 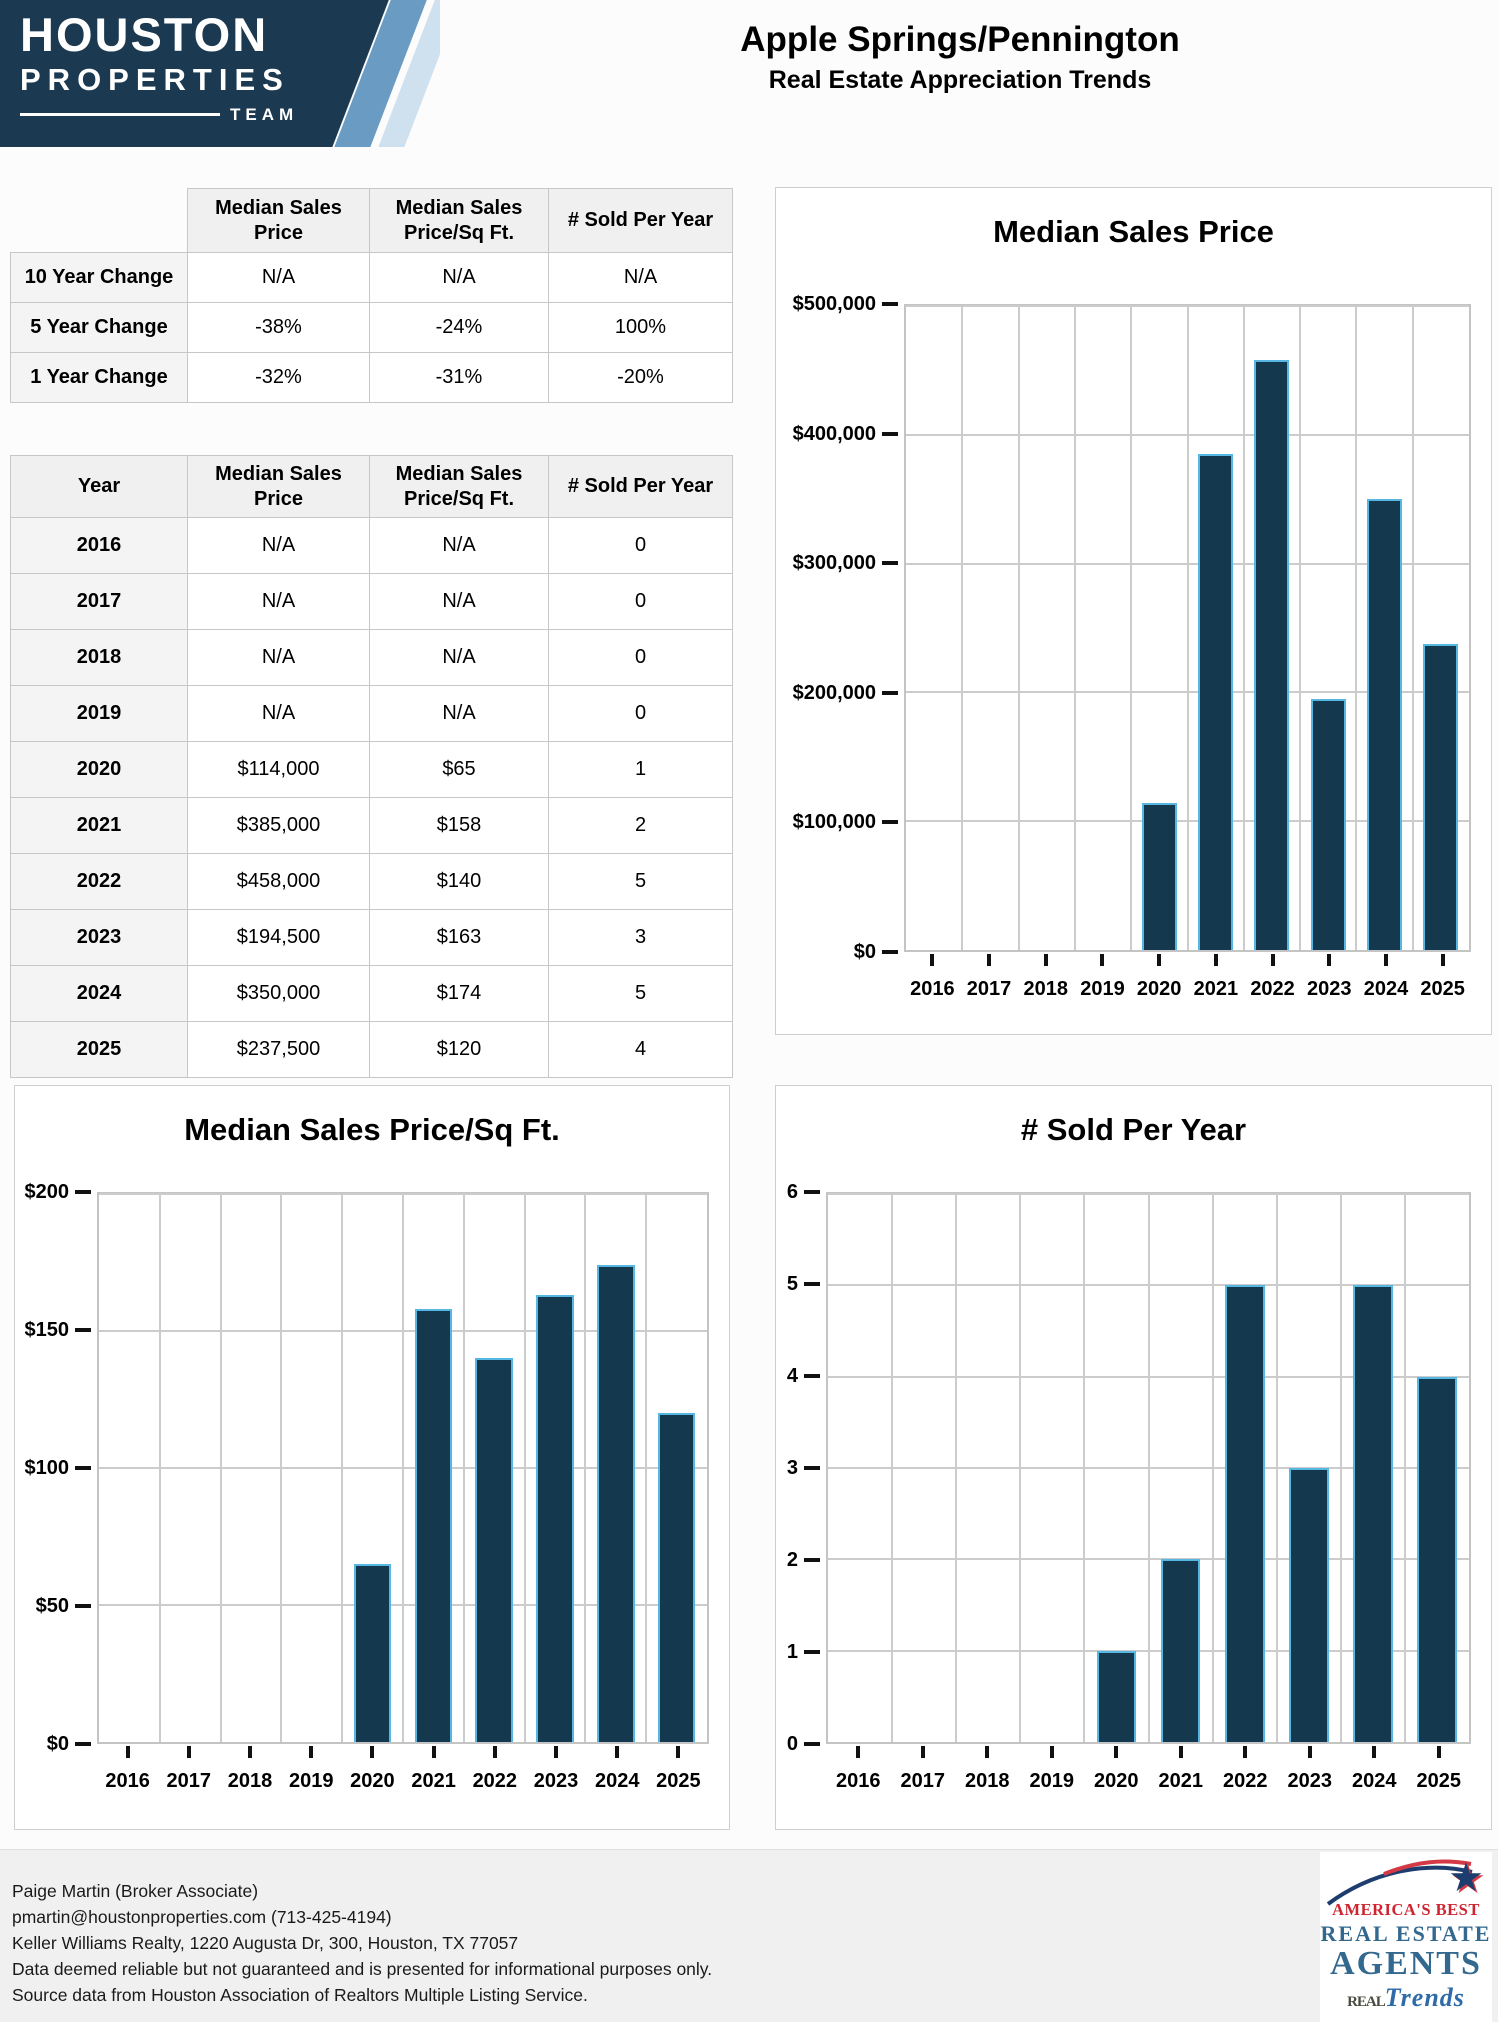 I want to click on y-axis-labels: $200 $150 $100 $50 $0, so click(x=56, y=1468).